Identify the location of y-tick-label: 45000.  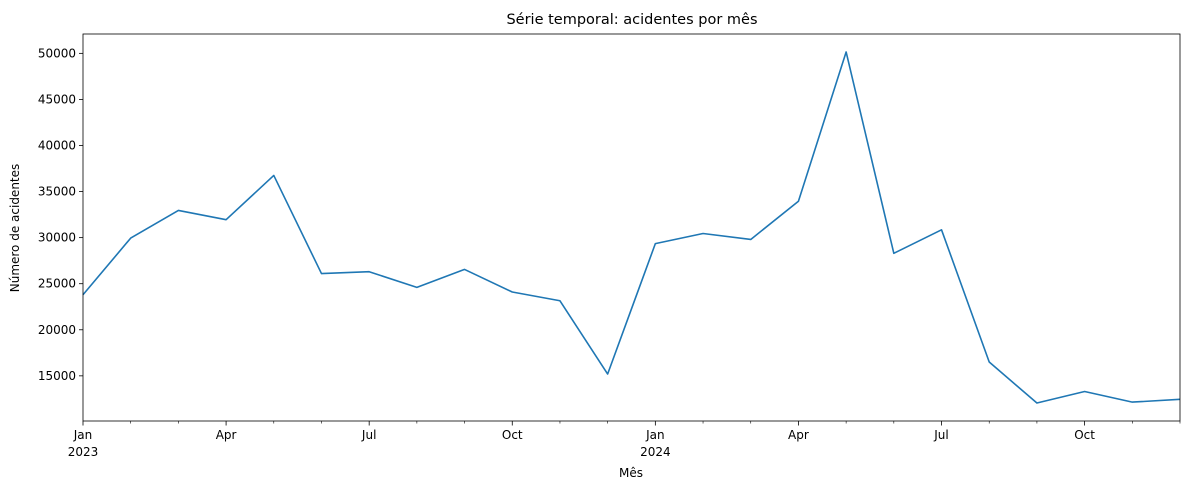
(57, 99).